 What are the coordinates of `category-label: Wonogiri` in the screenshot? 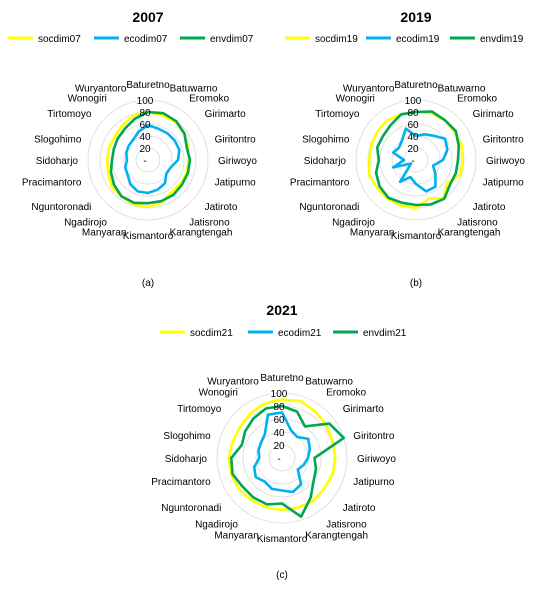 It's located at (218, 392).